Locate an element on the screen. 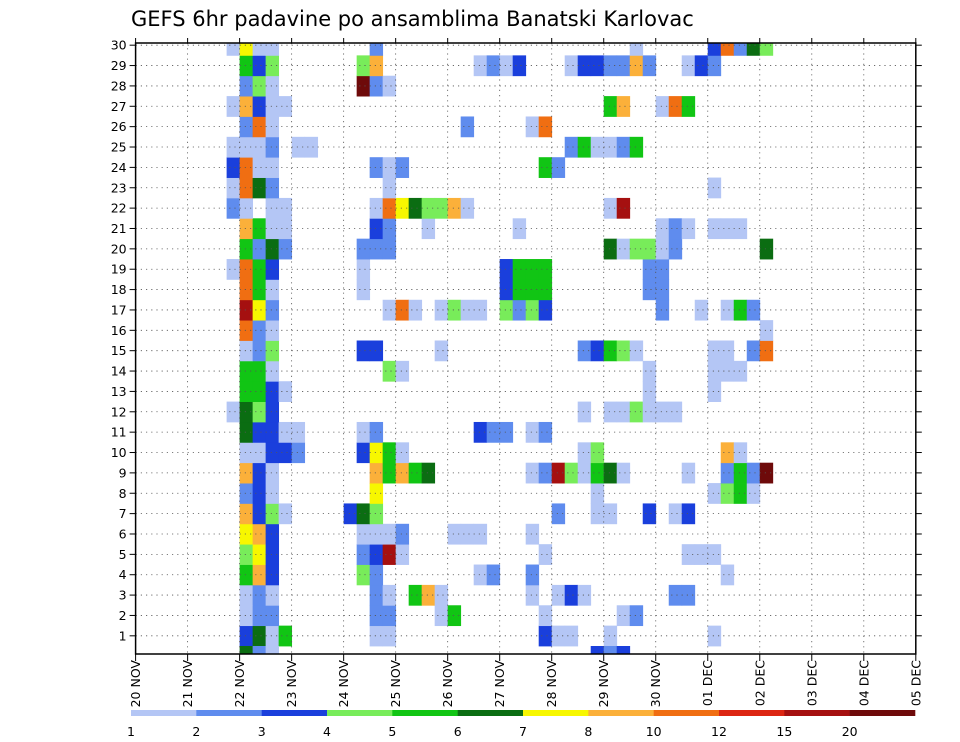  colorbar-label: 4 is located at coordinates (327, 731).